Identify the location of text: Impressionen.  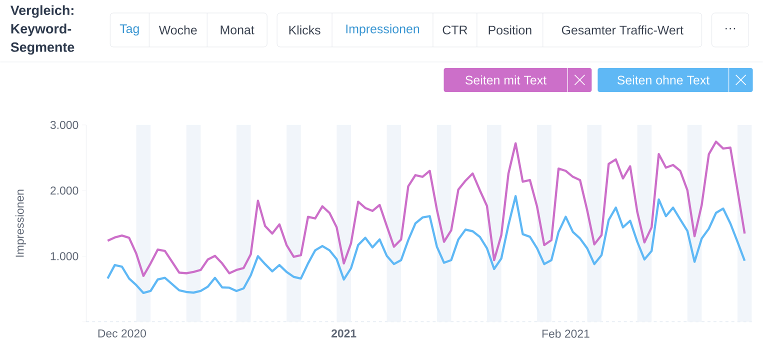
(383, 30).